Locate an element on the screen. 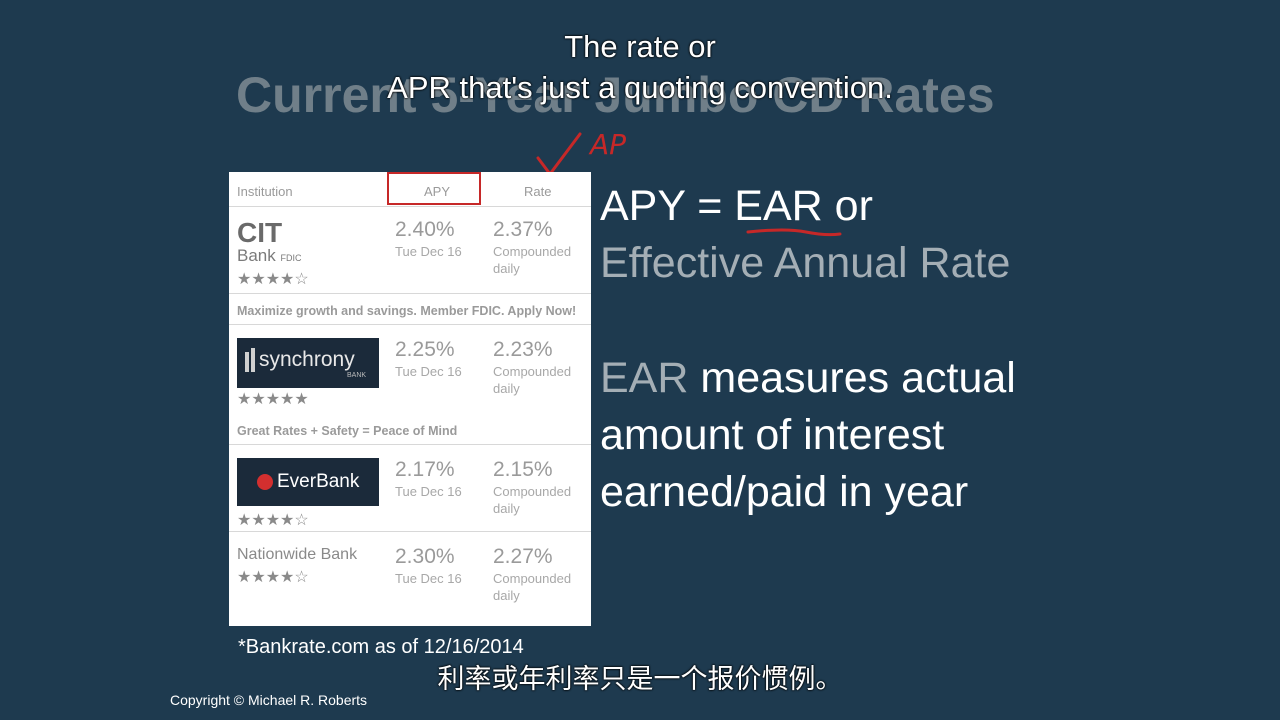 This screenshot has height=720, width=1280. subtitle-chinese: 利率或年利率只是一个报价惯例。 is located at coordinates (640, 679).